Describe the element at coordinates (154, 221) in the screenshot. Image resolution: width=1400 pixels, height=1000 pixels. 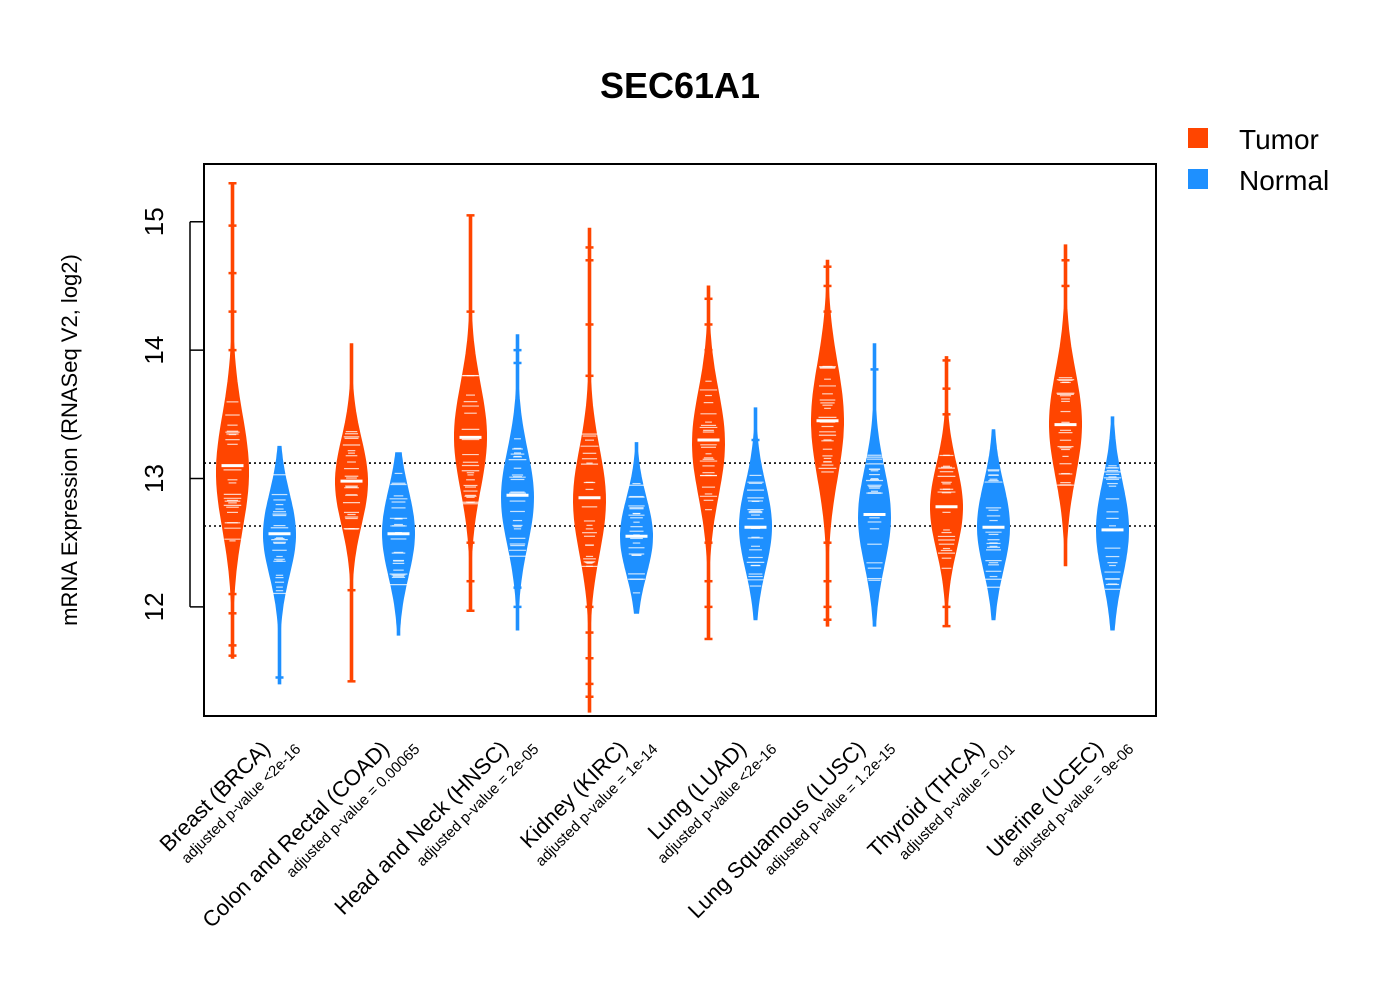
I see `y-tick-label: 15` at that location.